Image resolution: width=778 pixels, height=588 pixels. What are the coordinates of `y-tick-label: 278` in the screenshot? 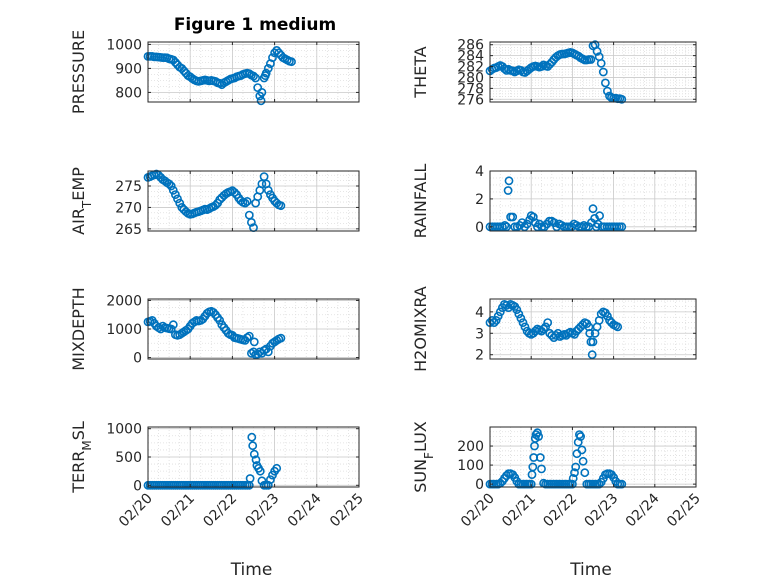 It's located at (470, 89).